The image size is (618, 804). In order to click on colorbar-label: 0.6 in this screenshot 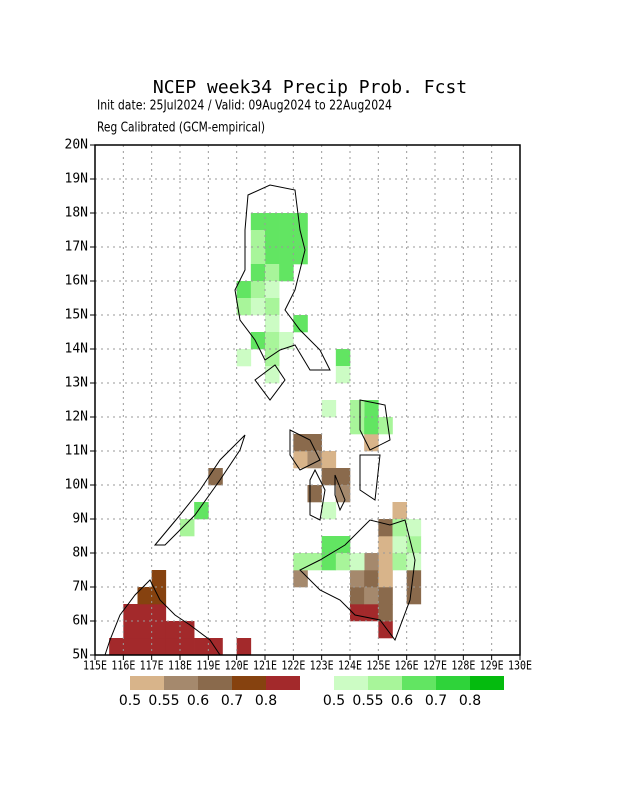, I will do `click(198, 701)`.